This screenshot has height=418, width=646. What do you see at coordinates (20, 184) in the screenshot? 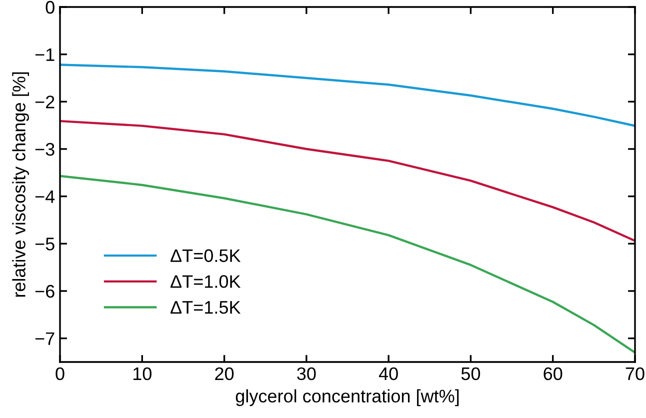
I see `y-axis-title: relative viscosity change [%]` at bounding box center [20, 184].